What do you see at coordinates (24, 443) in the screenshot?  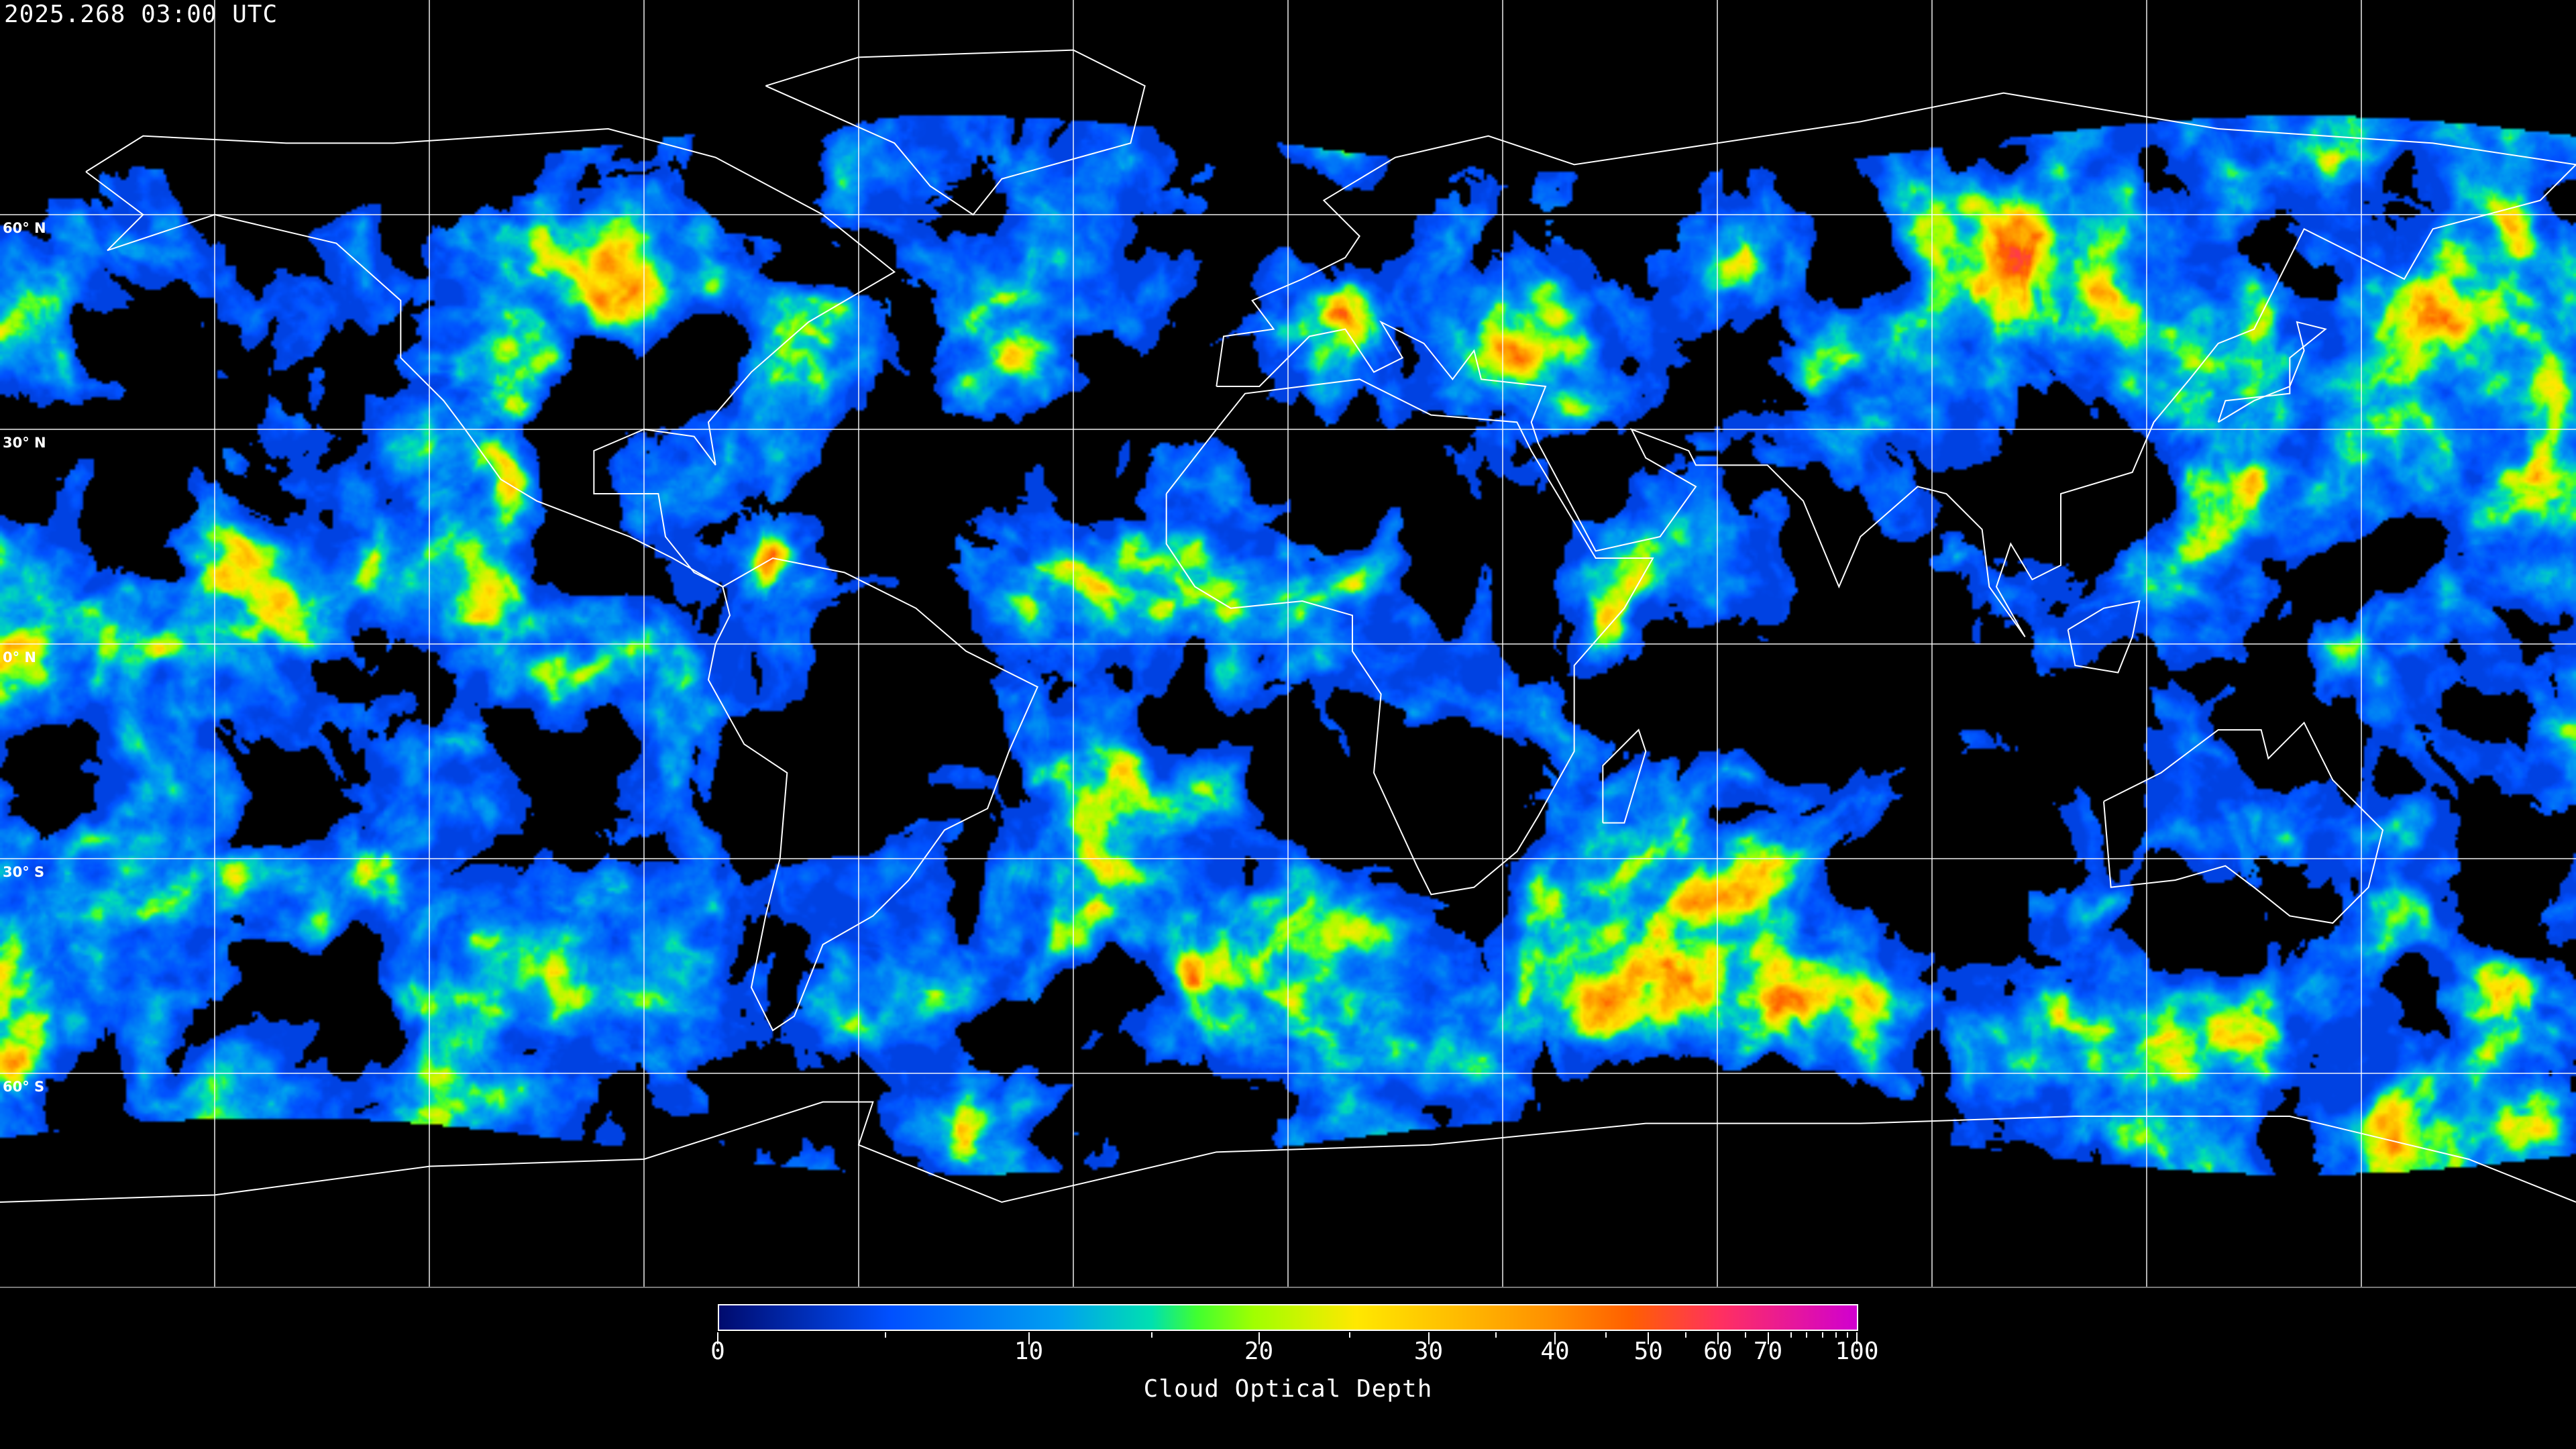 I see `latitude-label: 30° N` at bounding box center [24, 443].